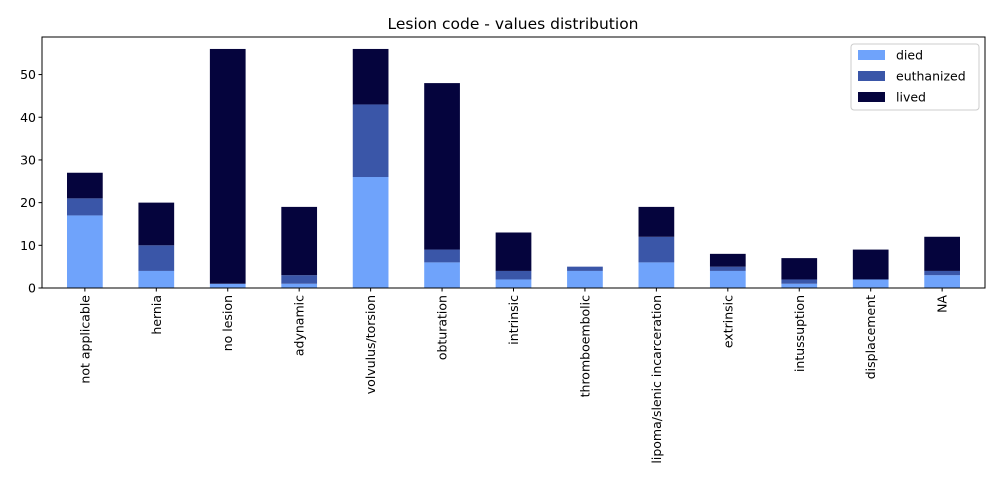 The height and width of the screenshot is (500, 1000). I want to click on legend-swatch-died, so click(871, 55).